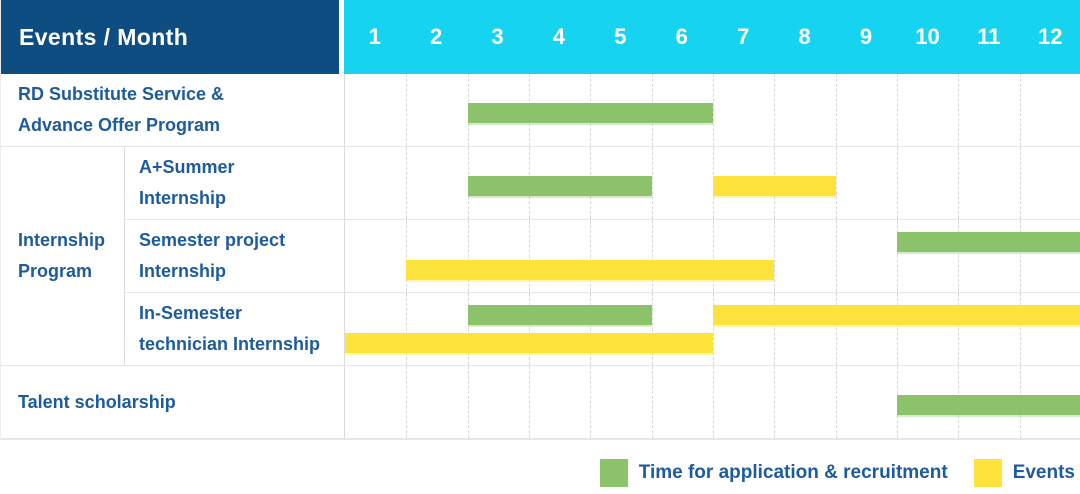 This screenshot has width=1080, height=494. What do you see at coordinates (55, 271) in the screenshot?
I see `group-label-line: Program` at bounding box center [55, 271].